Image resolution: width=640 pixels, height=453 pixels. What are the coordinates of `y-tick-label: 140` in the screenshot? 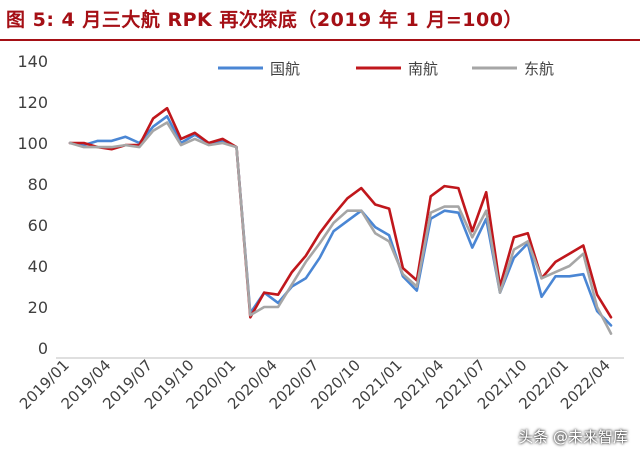 It's located at (32, 61).